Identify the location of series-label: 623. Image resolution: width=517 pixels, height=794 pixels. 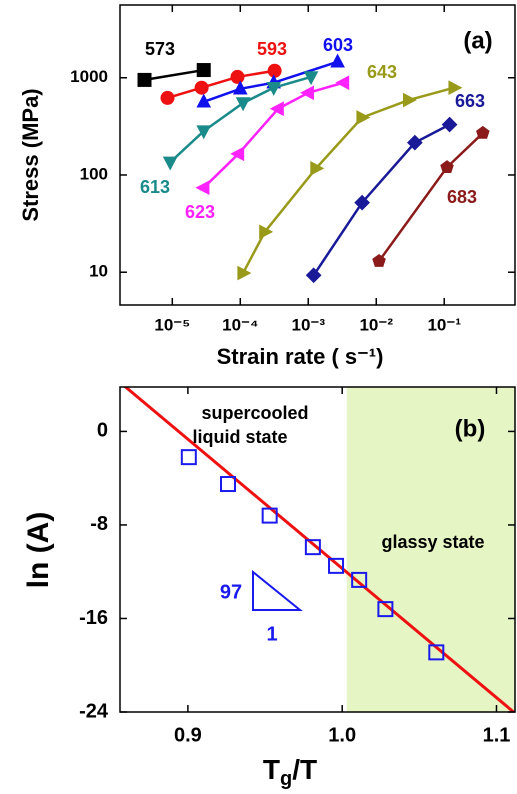
(200, 212).